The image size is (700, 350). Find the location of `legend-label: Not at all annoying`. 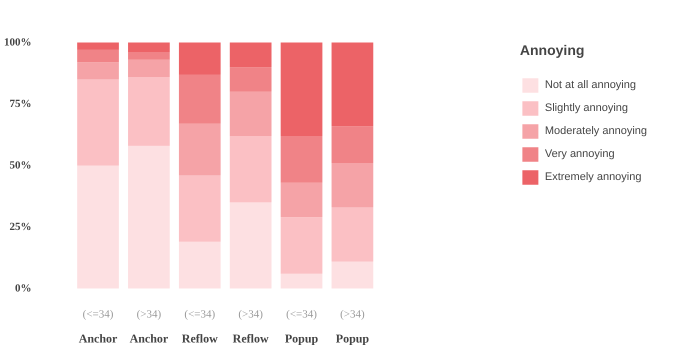

legend-label: Not at all annoying is located at coordinates (590, 85).